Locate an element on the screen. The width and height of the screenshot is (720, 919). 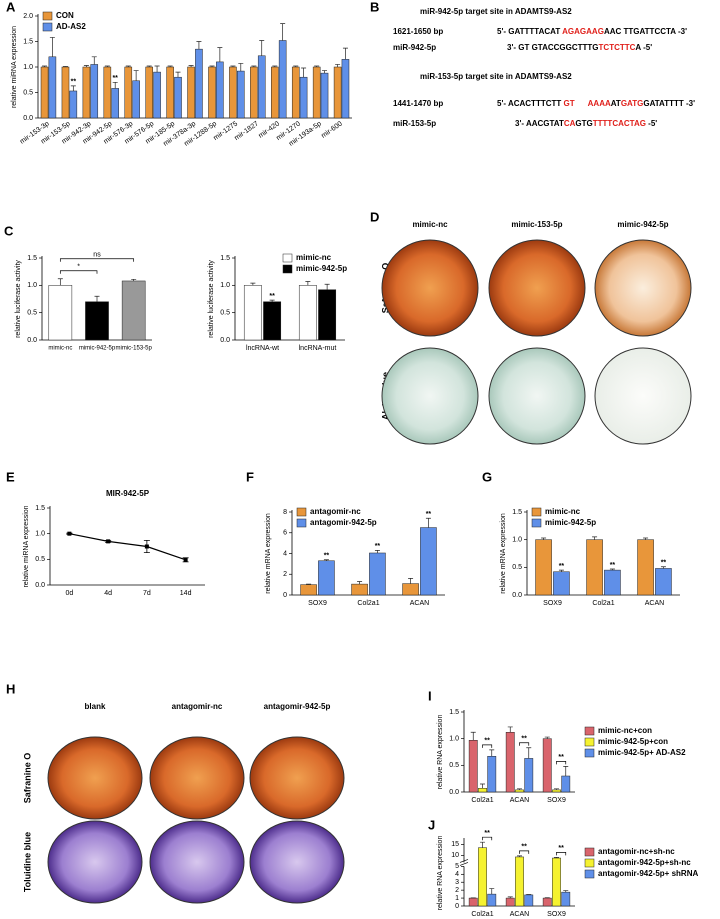
legend-label: antagomir-nc+sh-nc is located at coordinates (636, 851).